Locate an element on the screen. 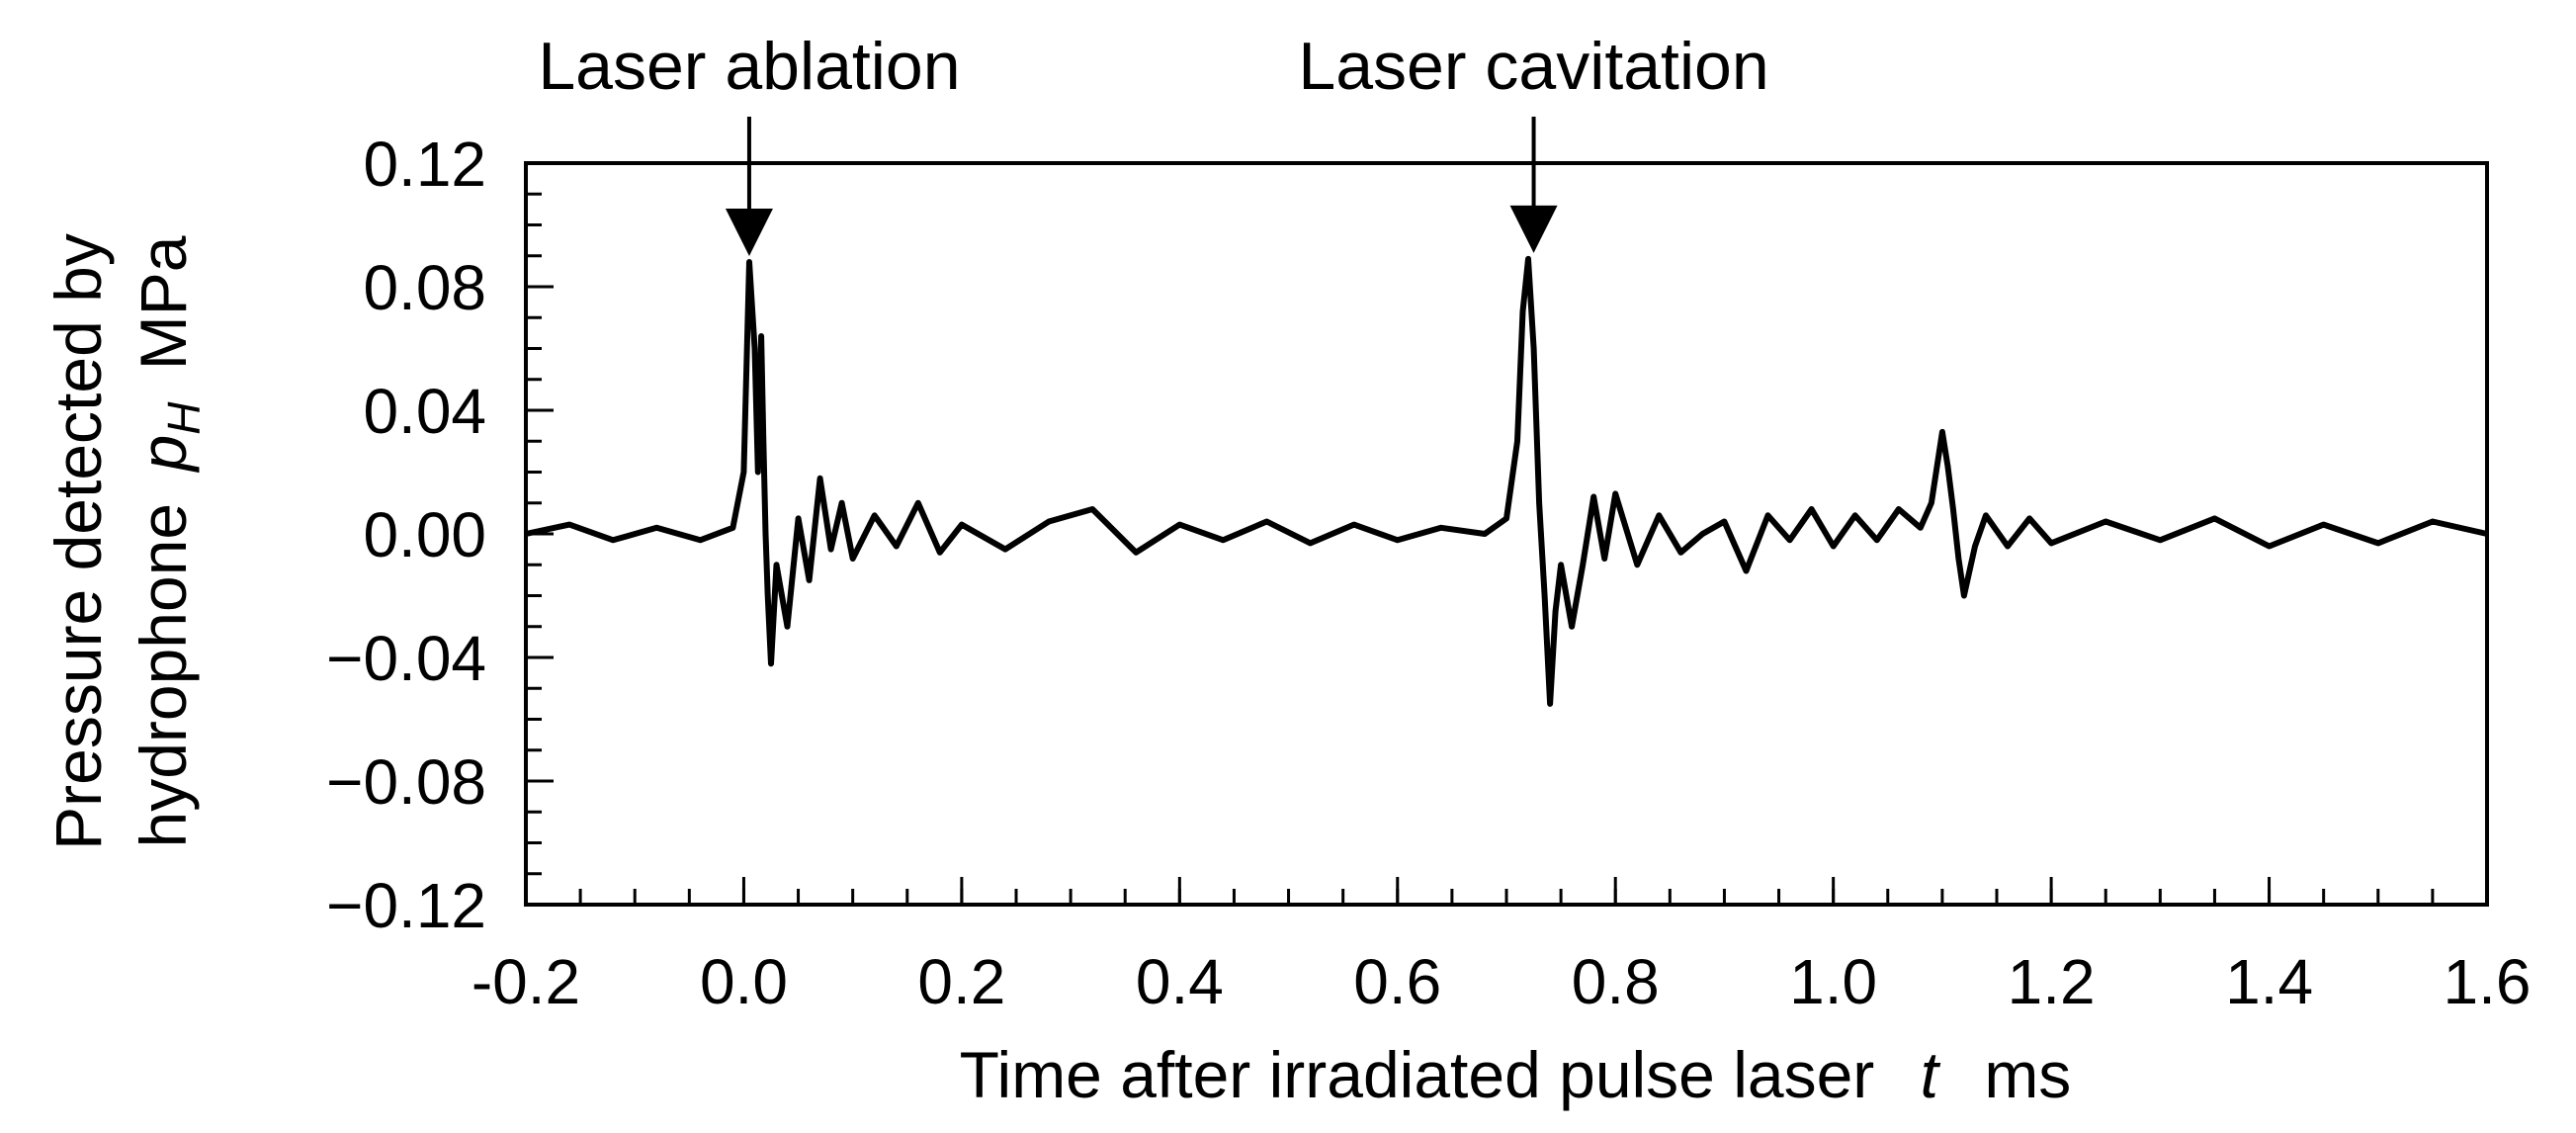 Image resolution: width=2576 pixels, height=1133 pixels. y-tick-label: 0.12 is located at coordinates (424, 164).